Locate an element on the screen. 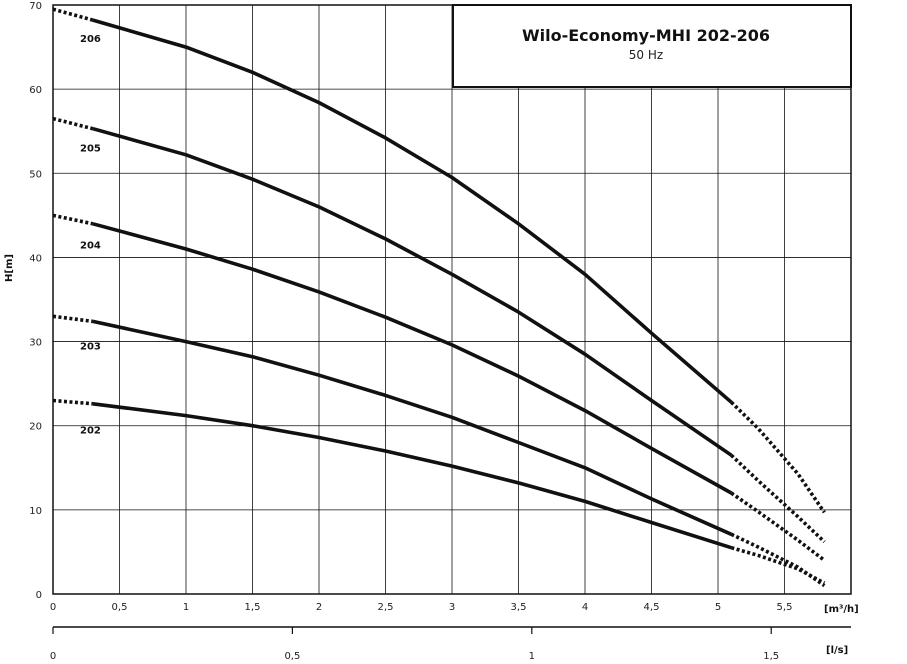 The width and height of the screenshot is (907, 664). x-tick-label: 3,5 is located at coordinates (519, 607).